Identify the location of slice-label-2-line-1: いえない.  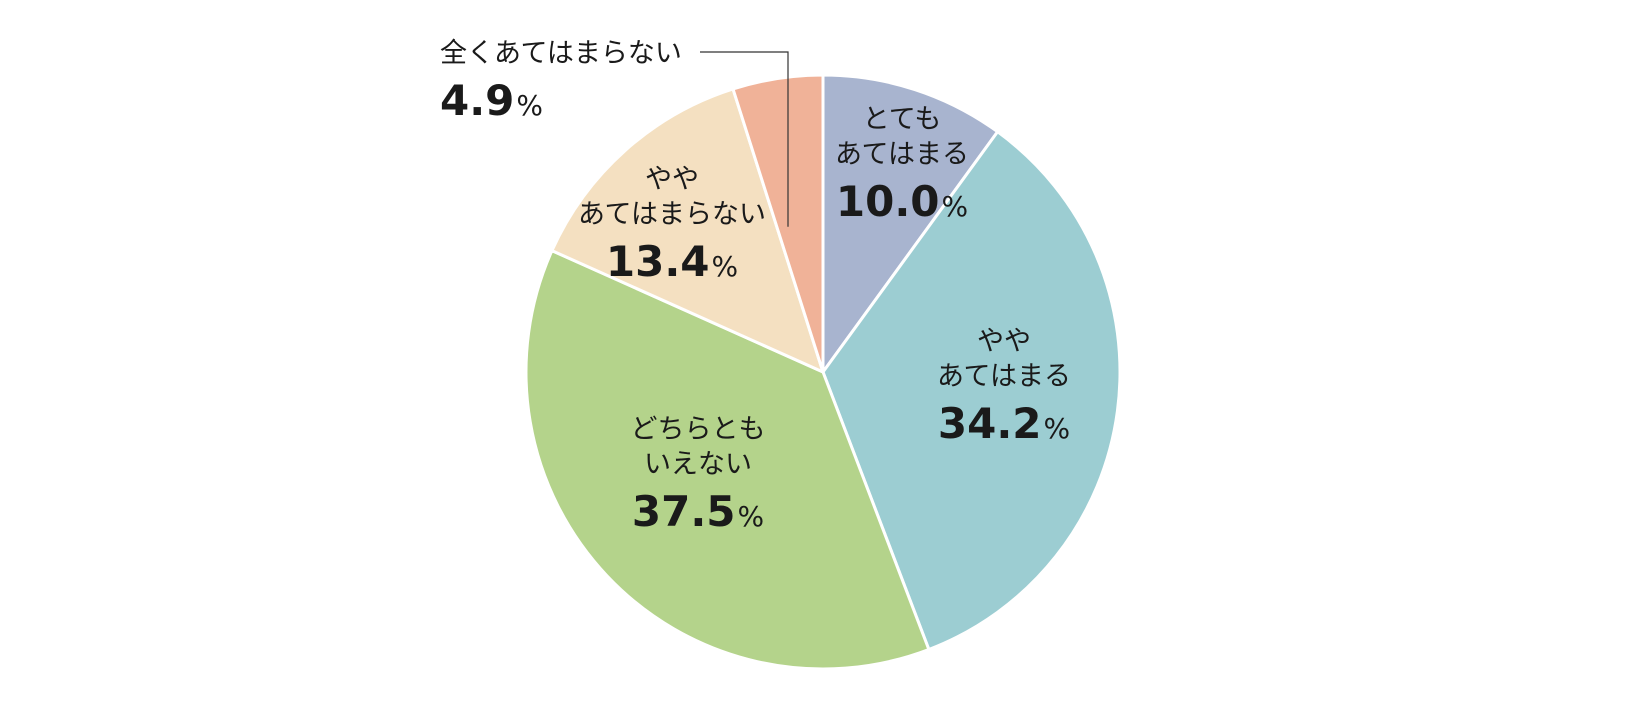
(698, 464).